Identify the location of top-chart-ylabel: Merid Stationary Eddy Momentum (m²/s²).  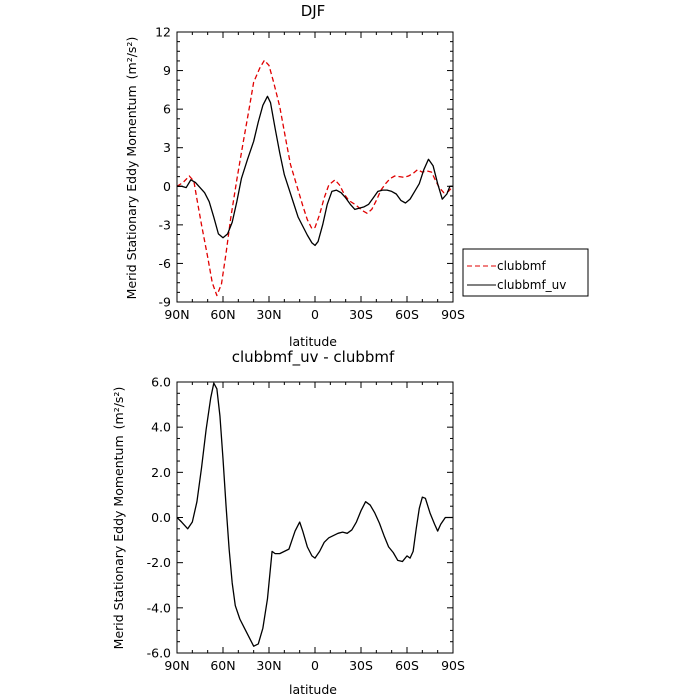
(131, 168).